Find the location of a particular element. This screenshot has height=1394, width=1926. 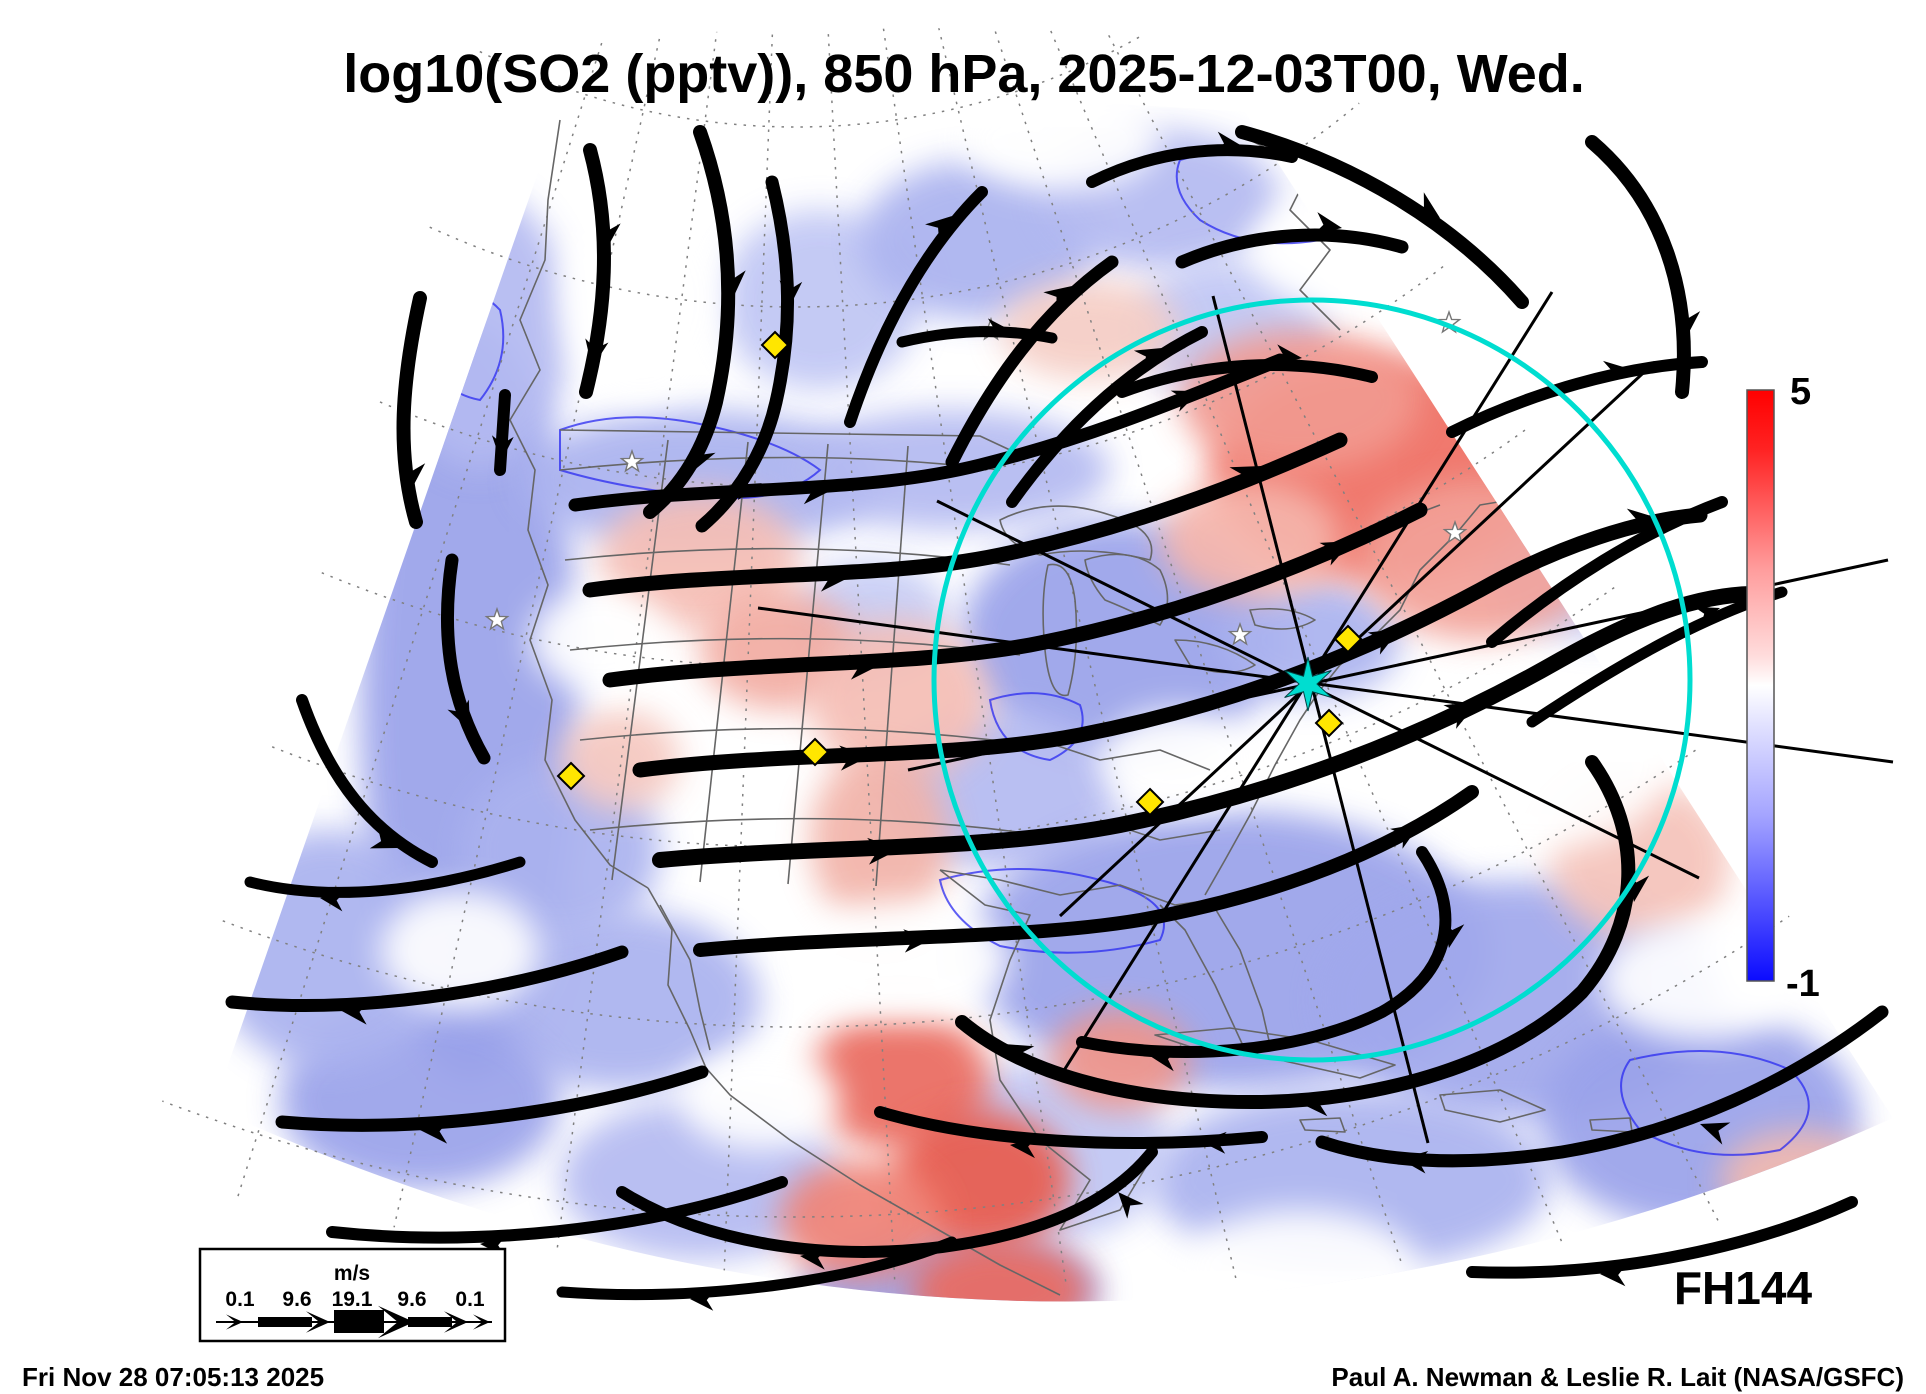

colorbar-max-label: 5 is located at coordinates (1800, 392).